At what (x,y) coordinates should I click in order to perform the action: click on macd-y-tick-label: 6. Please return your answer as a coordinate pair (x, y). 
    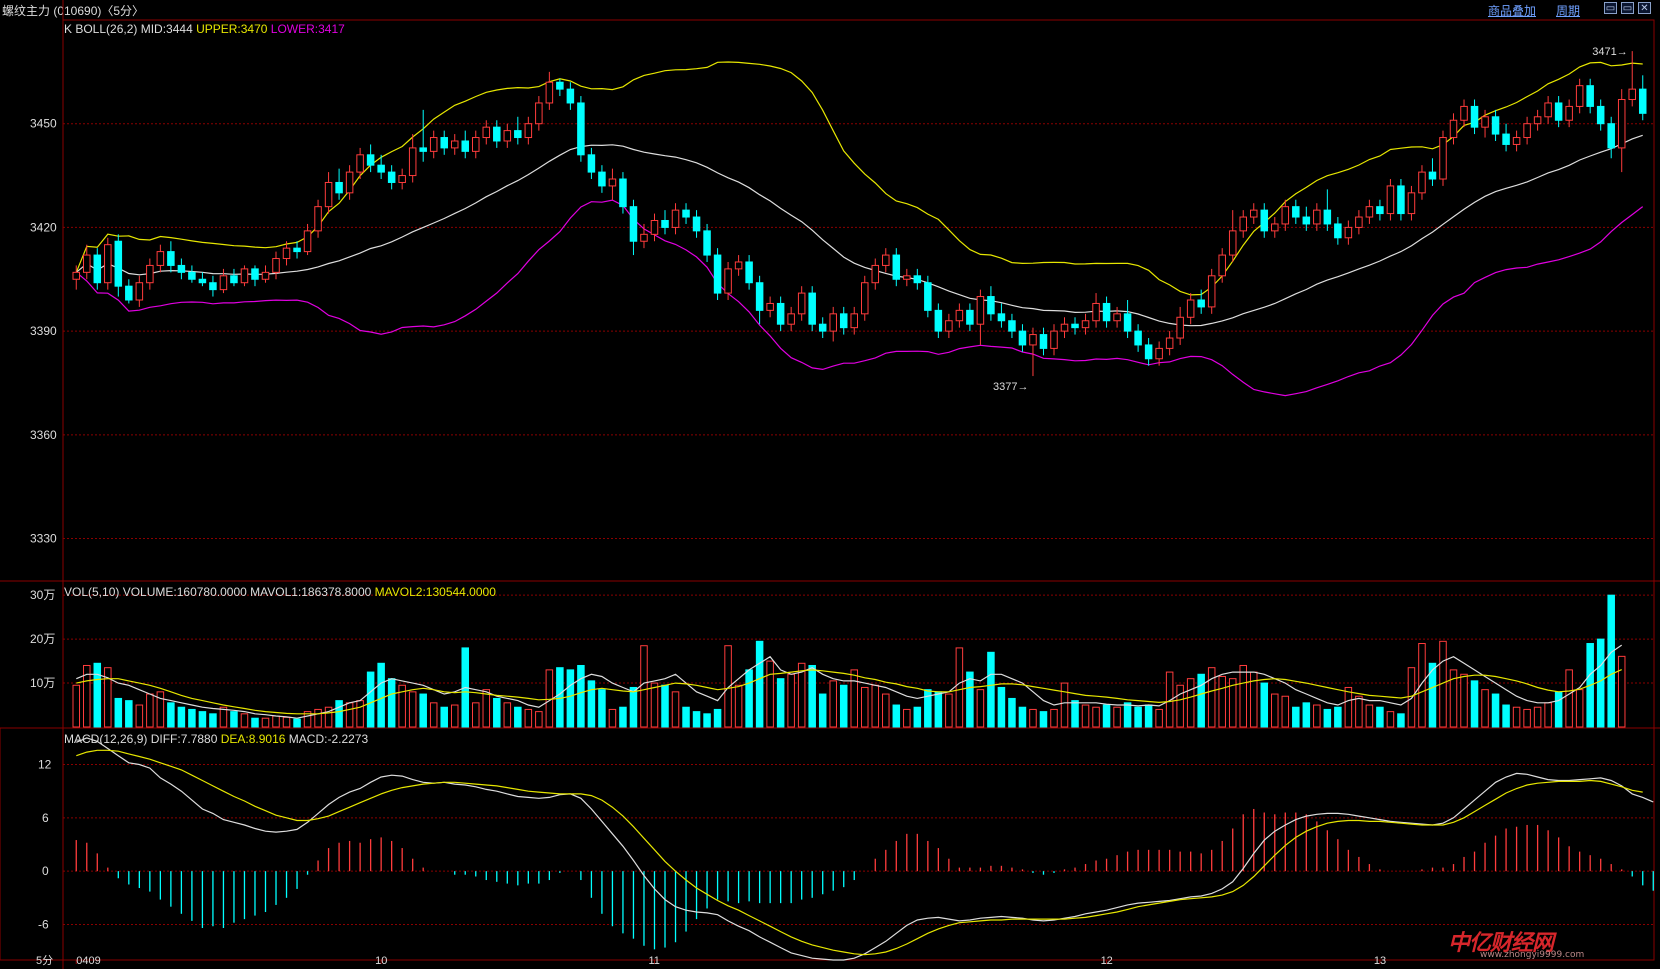
    Looking at the image, I should click on (45, 818).